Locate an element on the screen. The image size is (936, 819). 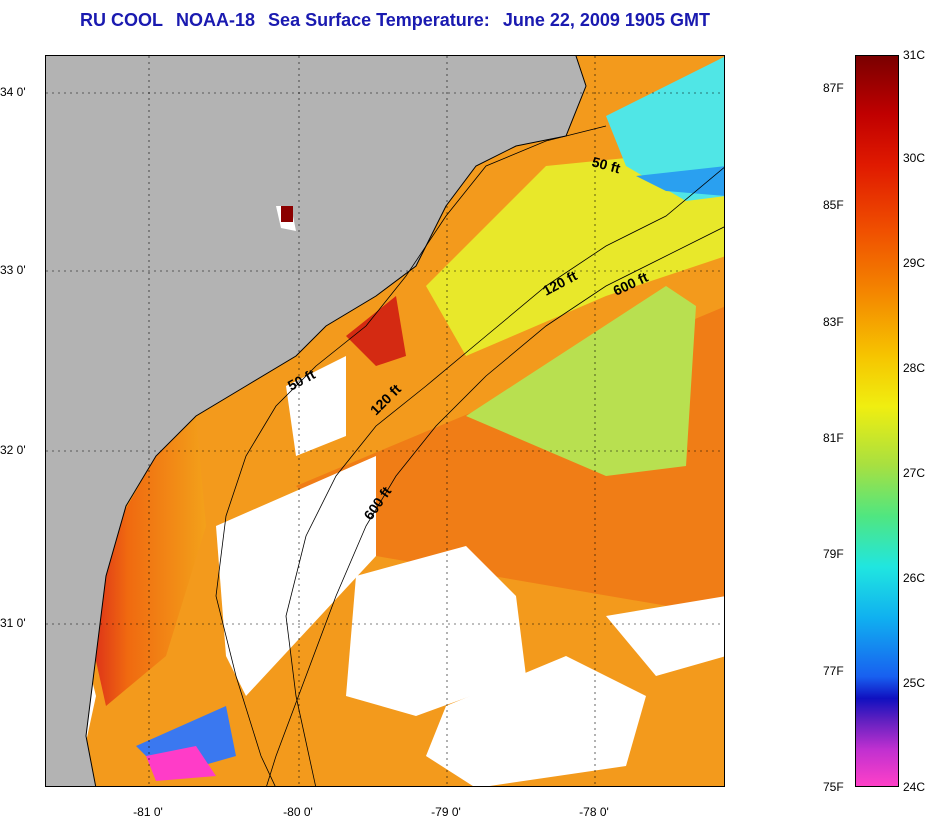
cbar-c-24: 24C is located at coordinates (914, 787).